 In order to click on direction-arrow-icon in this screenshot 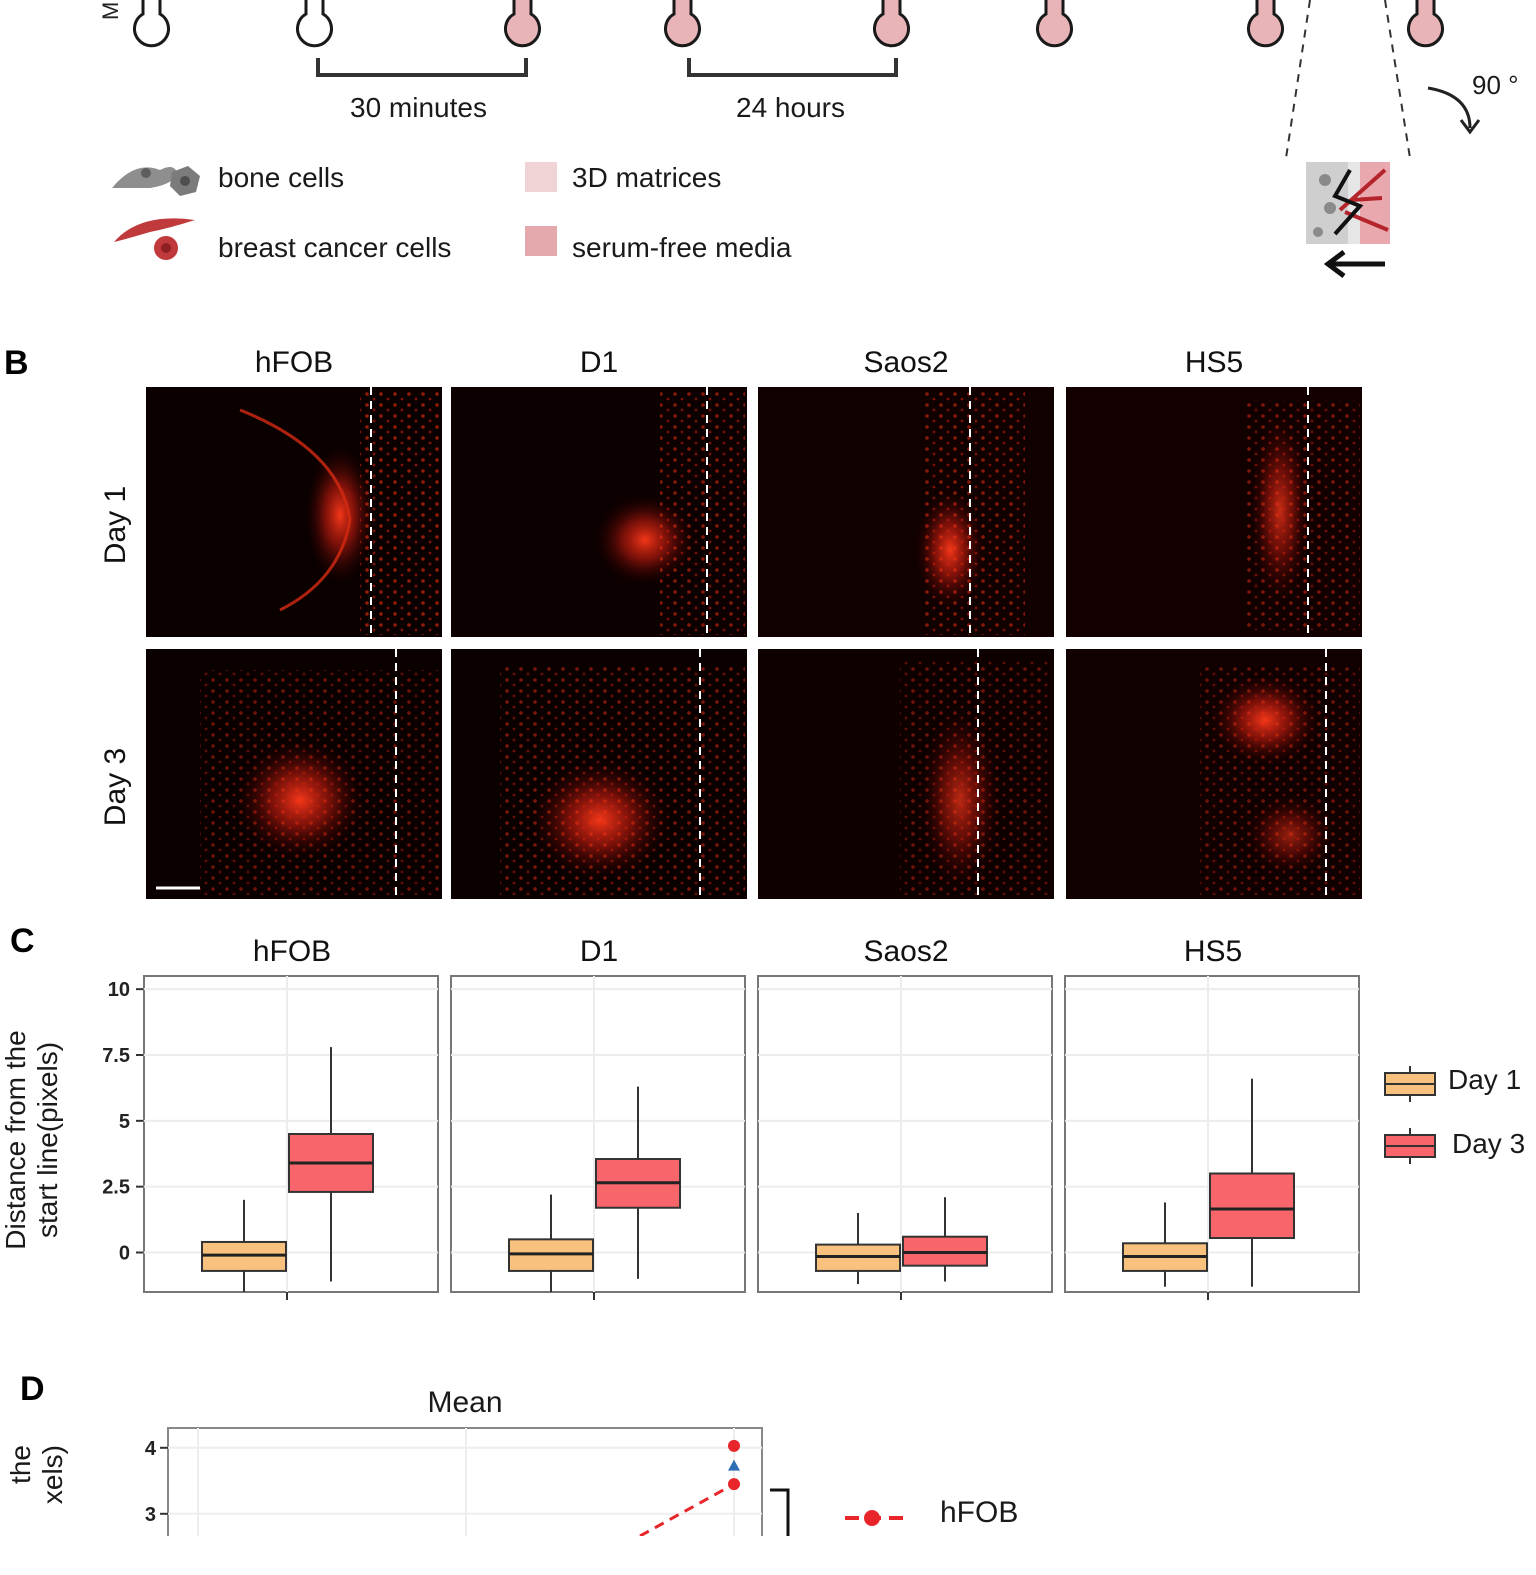, I will do `click(1354, 264)`.